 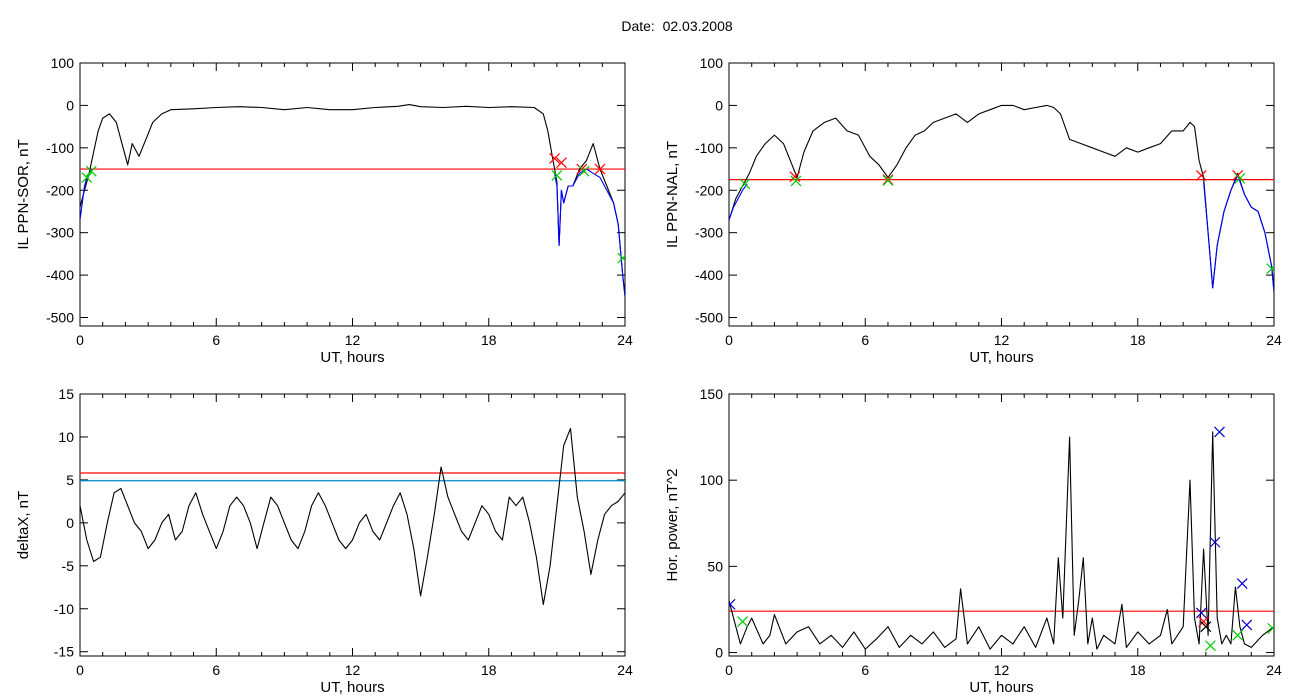 I want to click on y-tick-label: 5, so click(x=70, y=480).